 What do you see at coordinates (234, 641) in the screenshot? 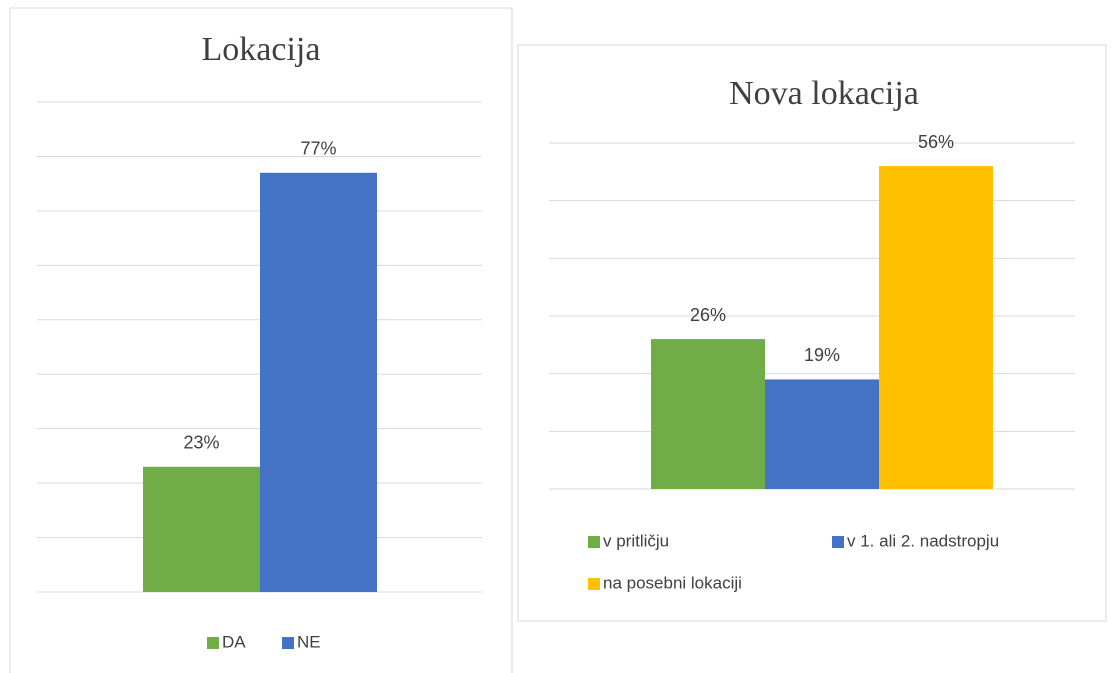
I see `legend-label: DA` at bounding box center [234, 641].